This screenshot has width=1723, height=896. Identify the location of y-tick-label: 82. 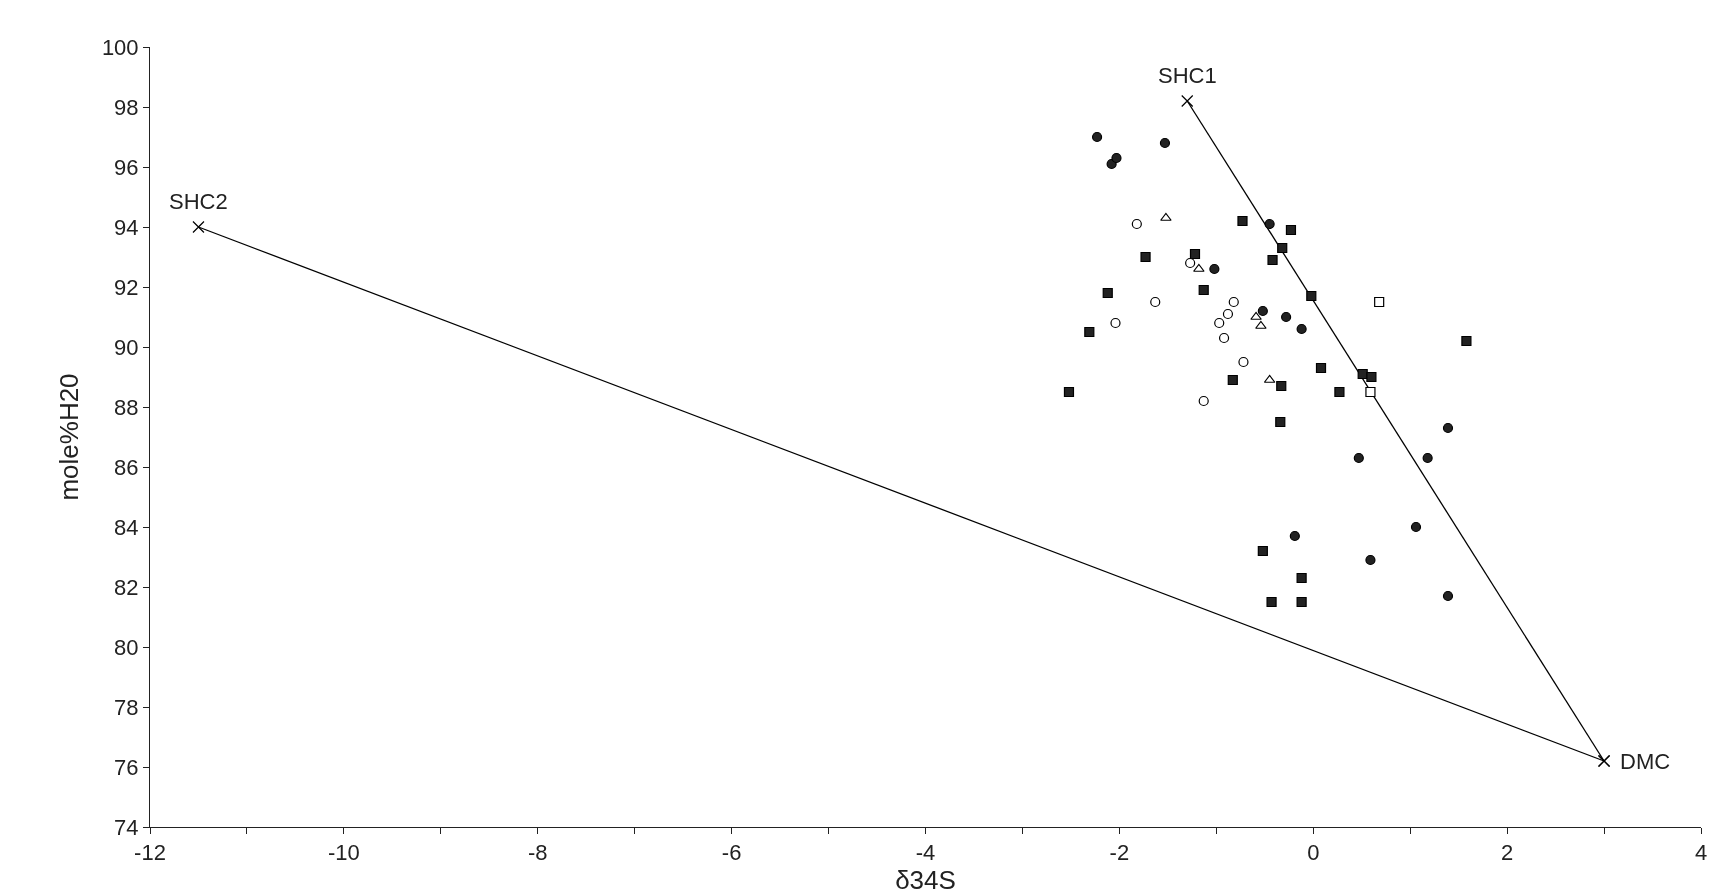
(126, 587).